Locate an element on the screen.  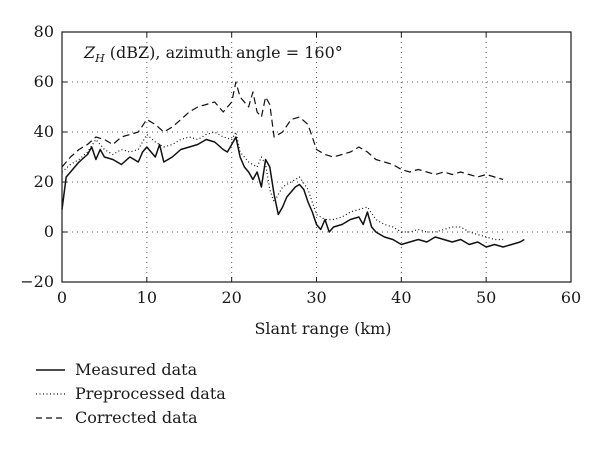
x-tick-label: 60 is located at coordinates (571, 297).